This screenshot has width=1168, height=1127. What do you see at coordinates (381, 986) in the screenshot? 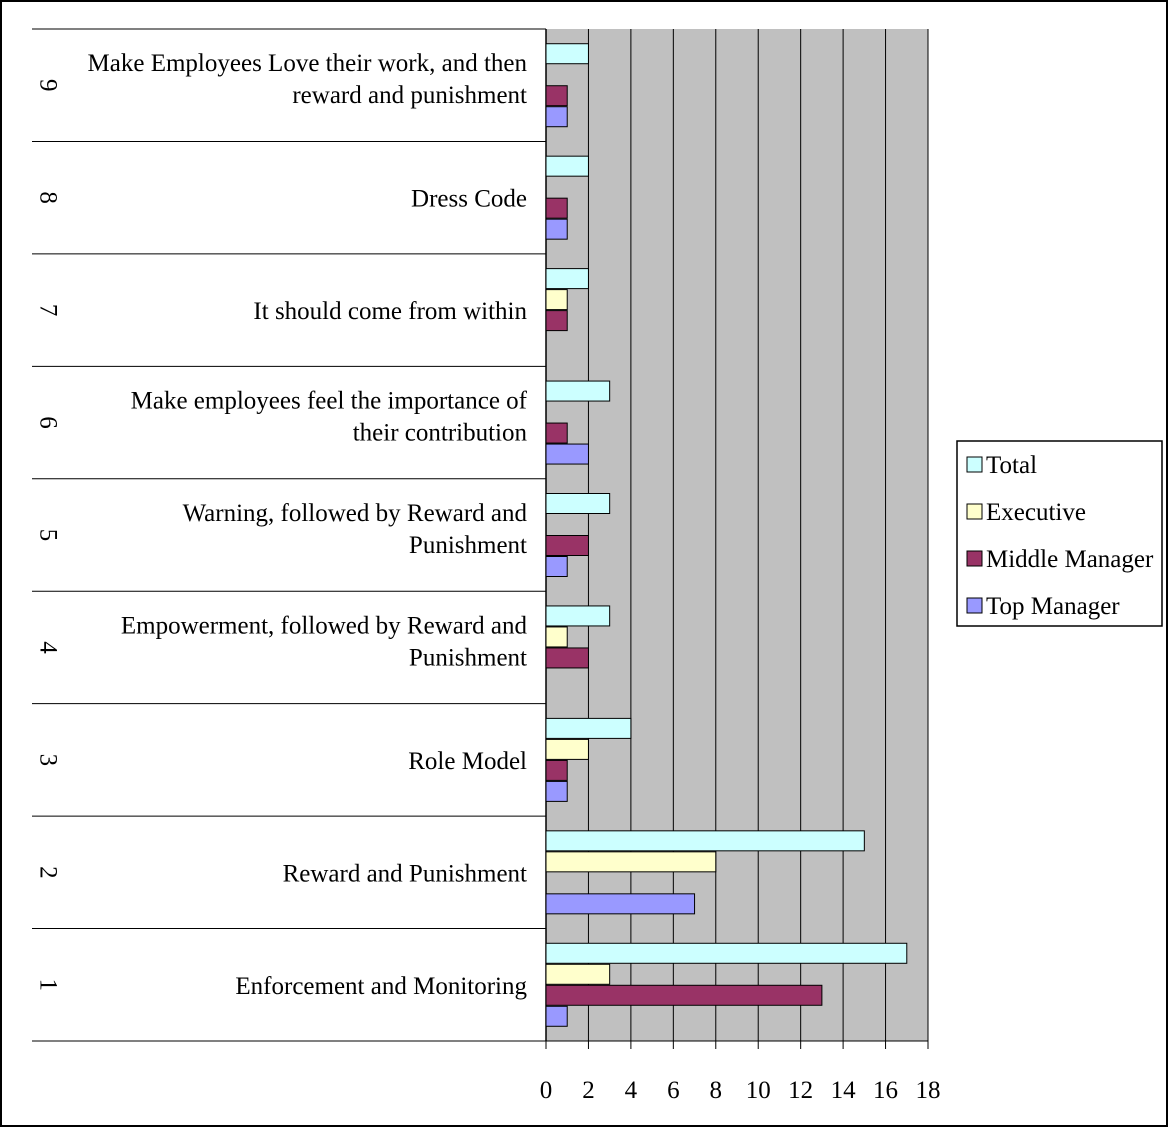
I see `category-label: Enforcement and Monitoring` at bounding box center [381, 986].